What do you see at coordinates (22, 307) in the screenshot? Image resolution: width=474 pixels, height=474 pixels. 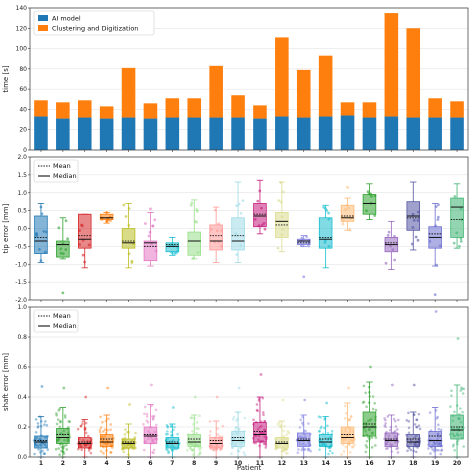 I see `y-tick-label: 1.0` at bounding box center [22, 307].